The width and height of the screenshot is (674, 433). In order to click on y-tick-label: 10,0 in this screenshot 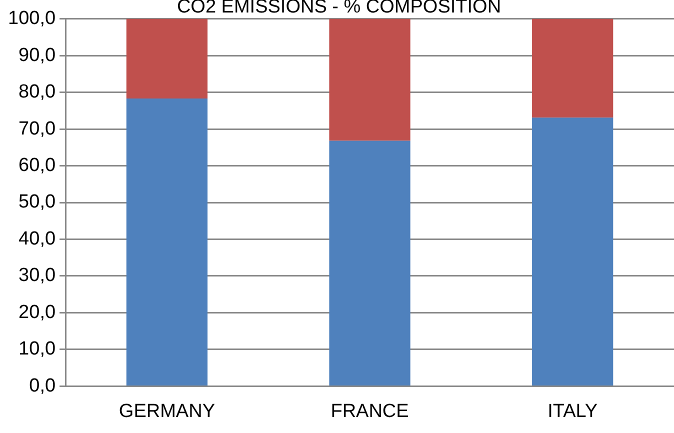, I will do `click(37, 349)`.